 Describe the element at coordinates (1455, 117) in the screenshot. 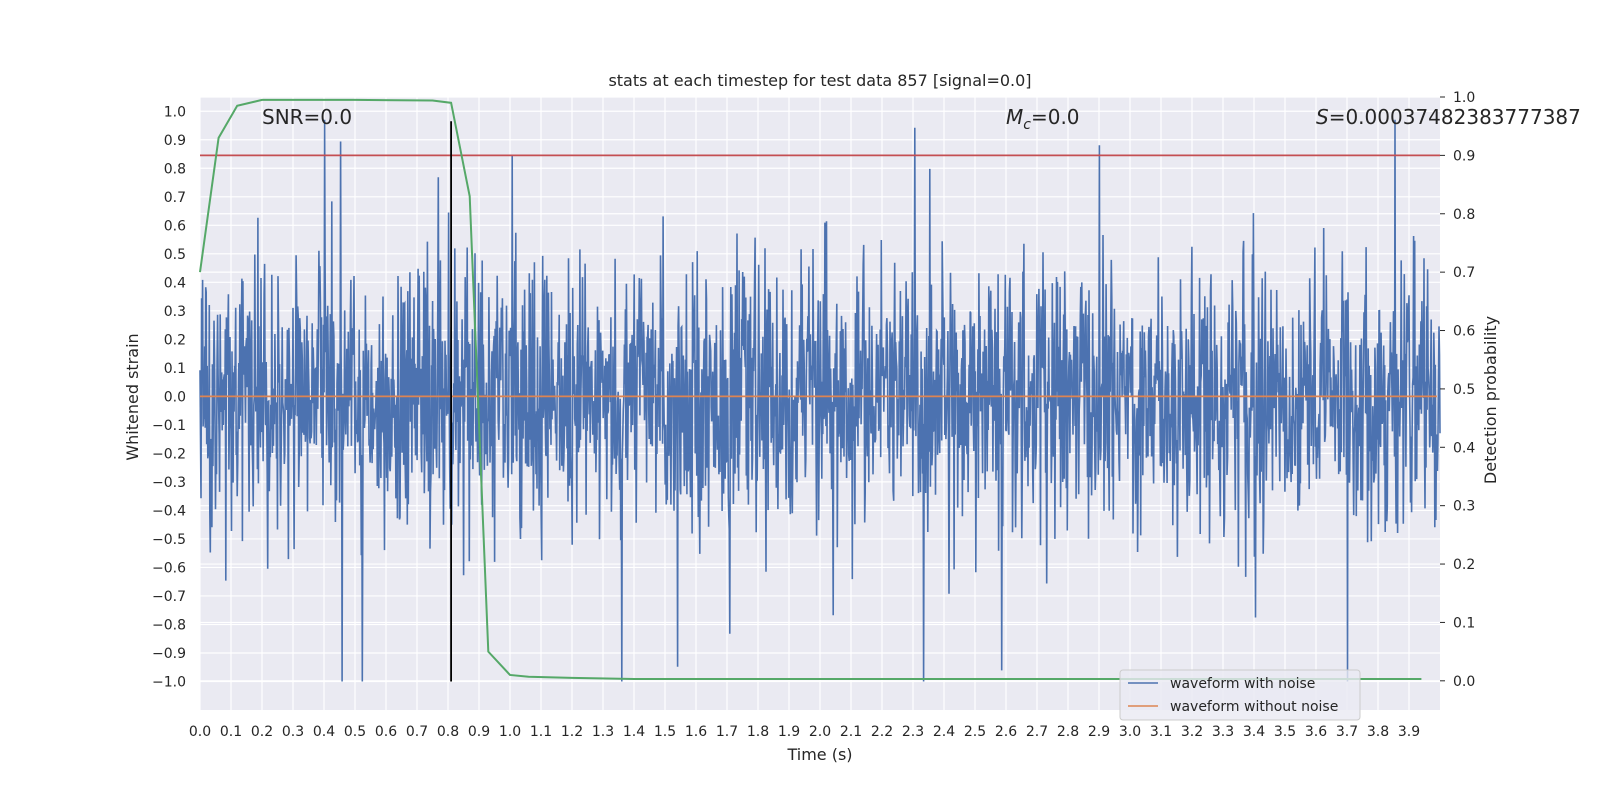

I see `s-value: =0.00037482383777387` at that location.